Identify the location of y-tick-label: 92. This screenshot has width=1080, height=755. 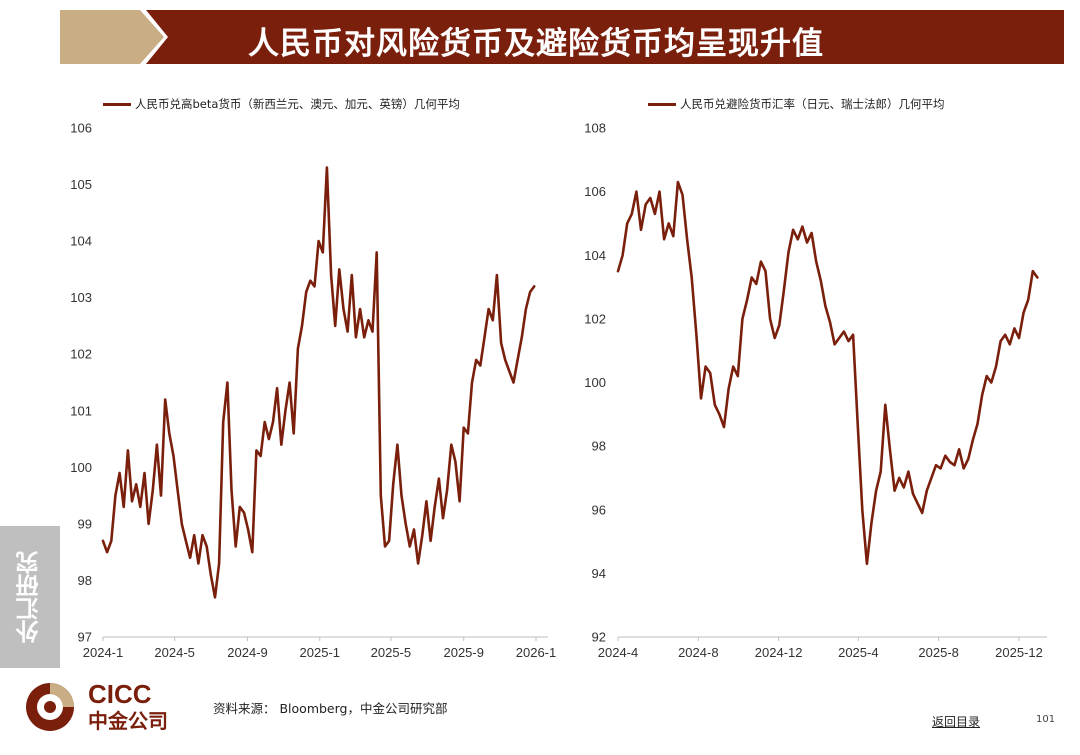
(599, 637).